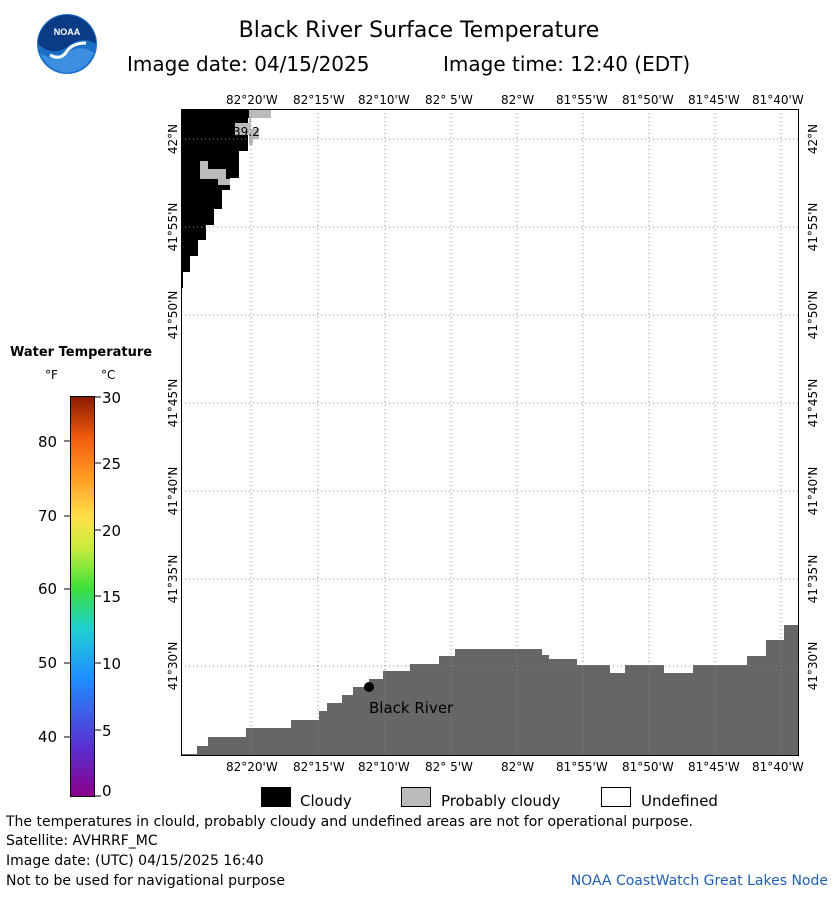  Describe the element at coordinates (714, 767) in the screenshot. I see `lon-label-bottom: 81°45'W` at that location.